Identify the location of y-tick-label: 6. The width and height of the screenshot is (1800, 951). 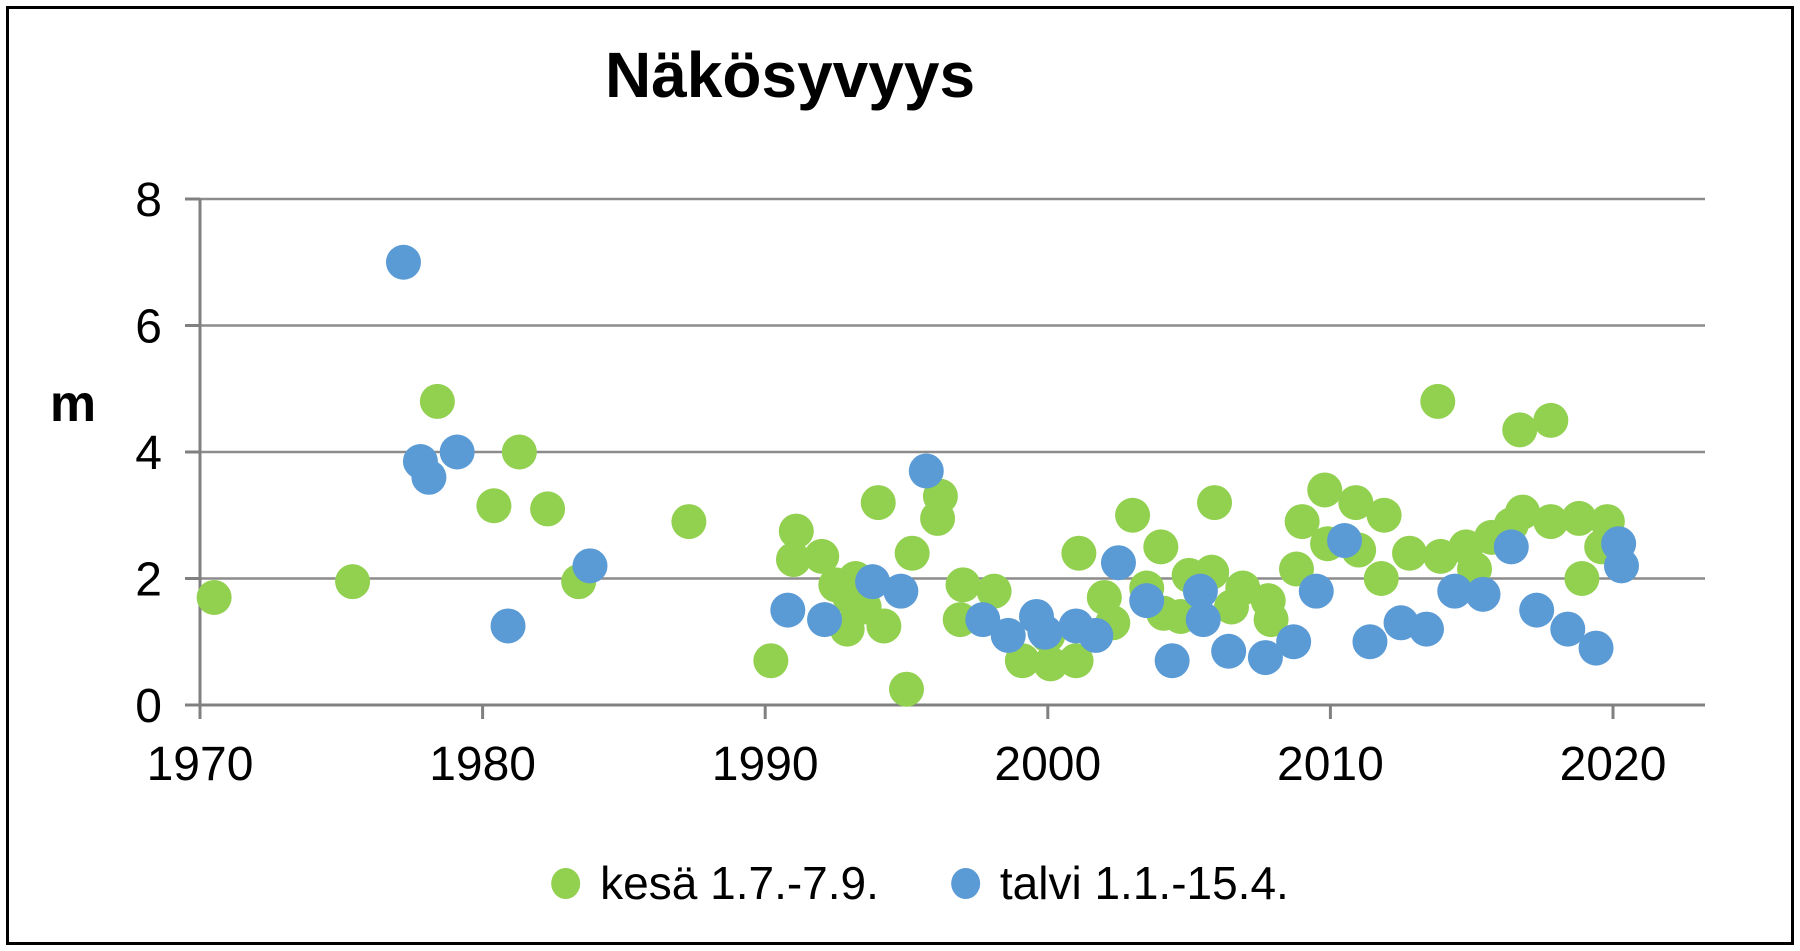
(148, 327).